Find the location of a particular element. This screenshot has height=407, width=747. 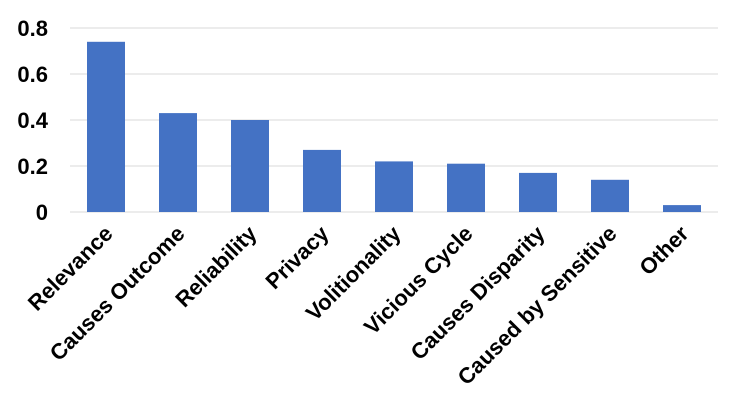

category-label: Causes Disparity is located at coordinates (478, 292).